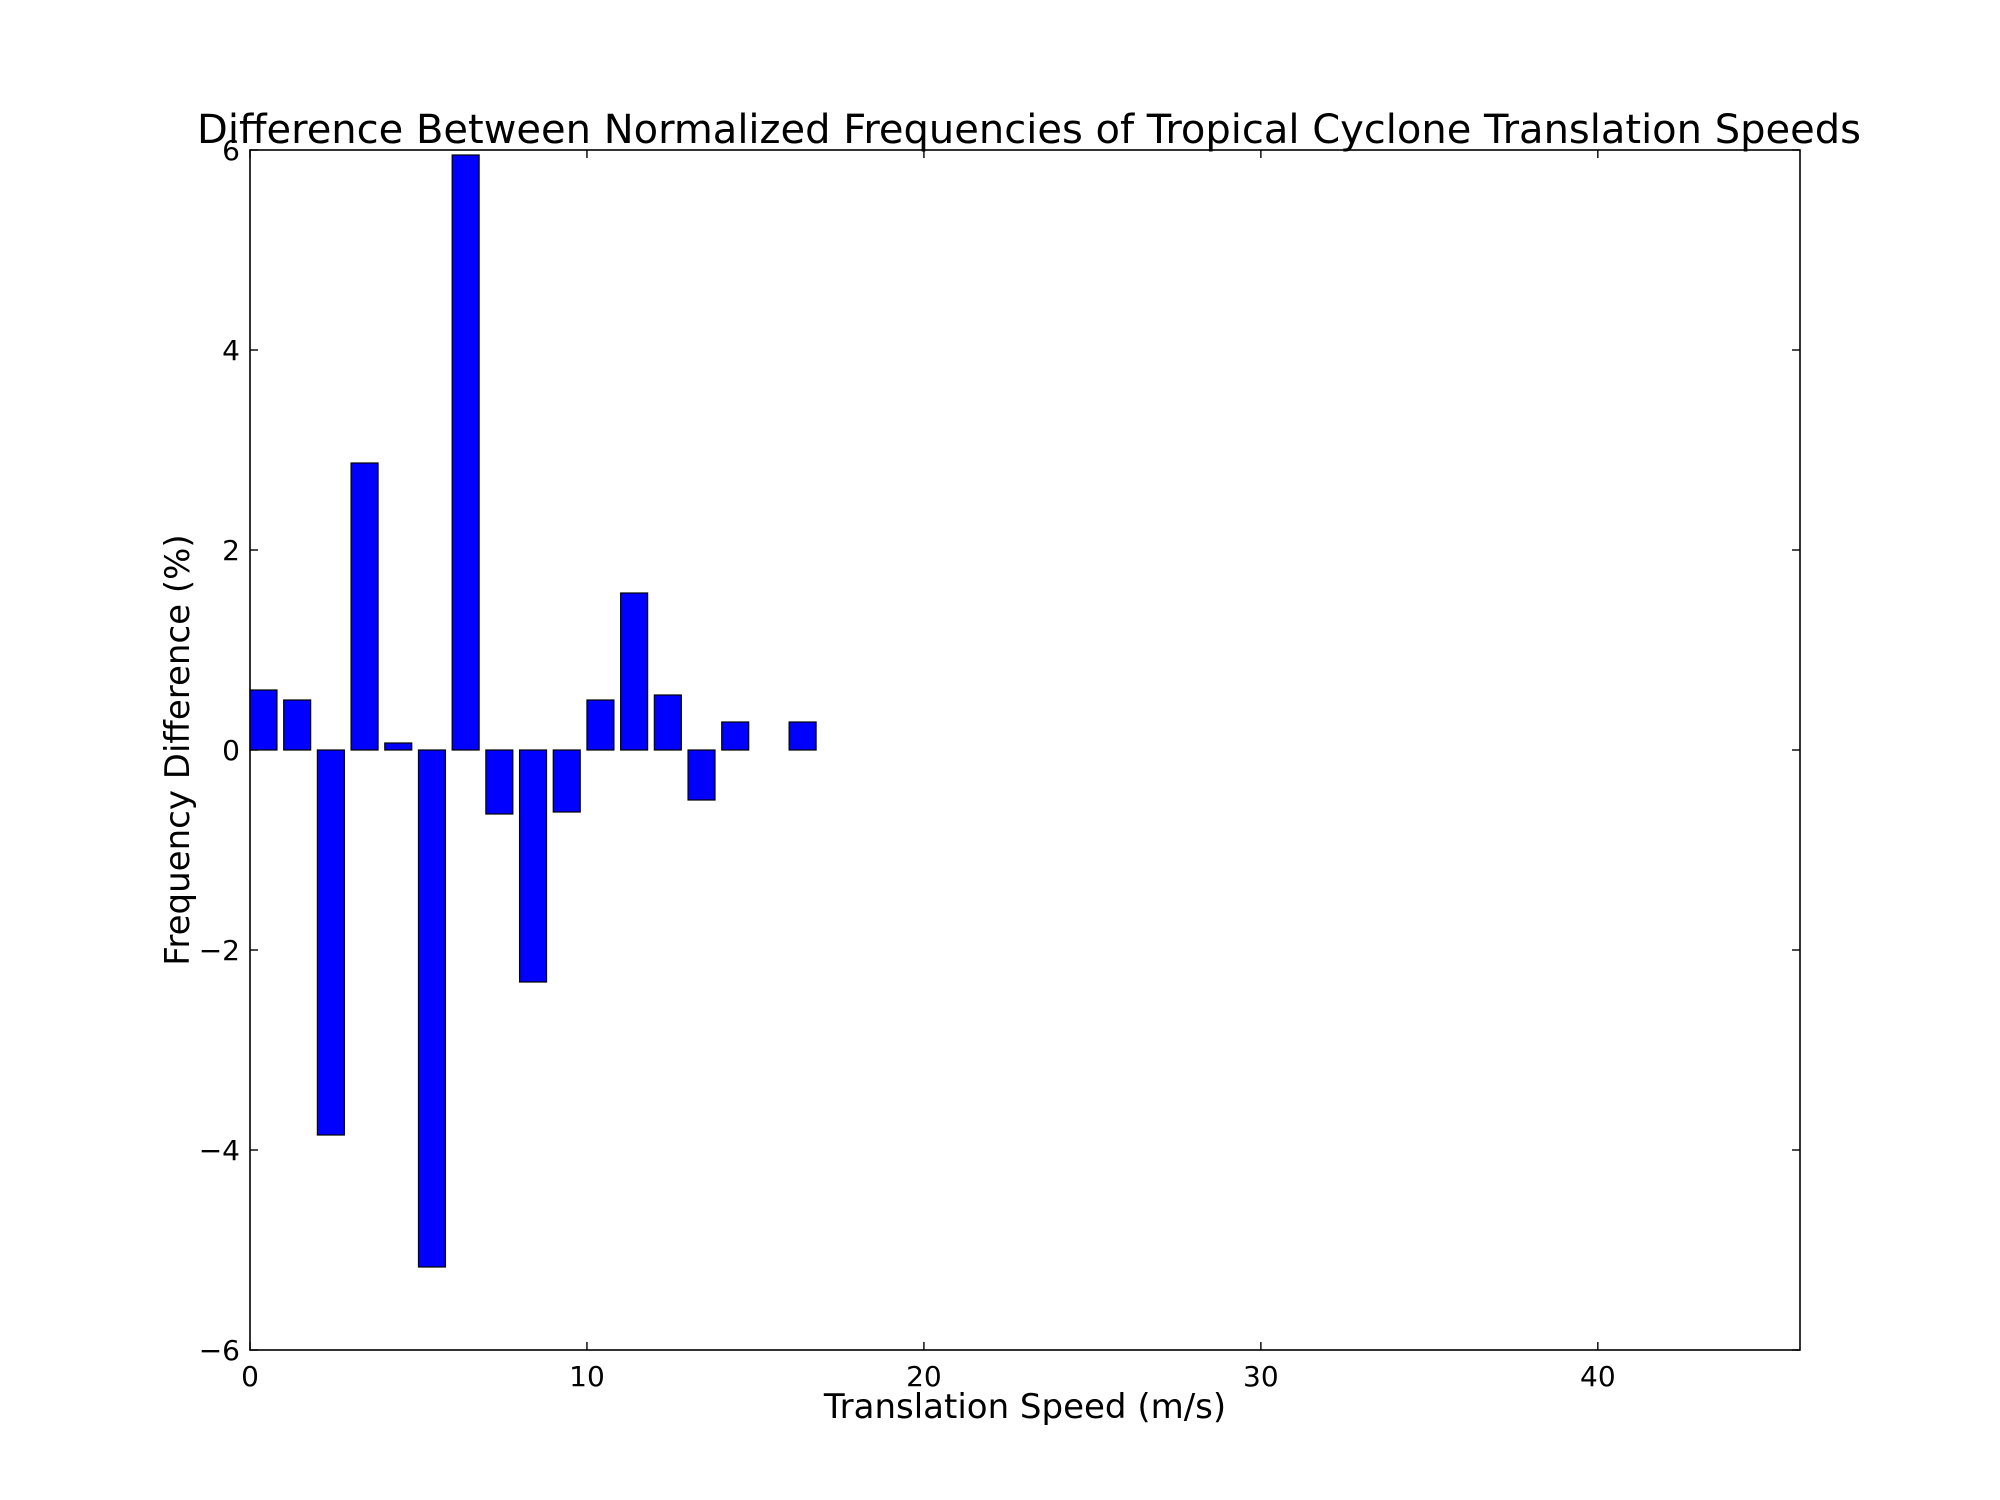  What do you see at coordinates (250, 1376) in the screenshot?
I see `x-tick-label: 0` at bounding box center [250, 1376].